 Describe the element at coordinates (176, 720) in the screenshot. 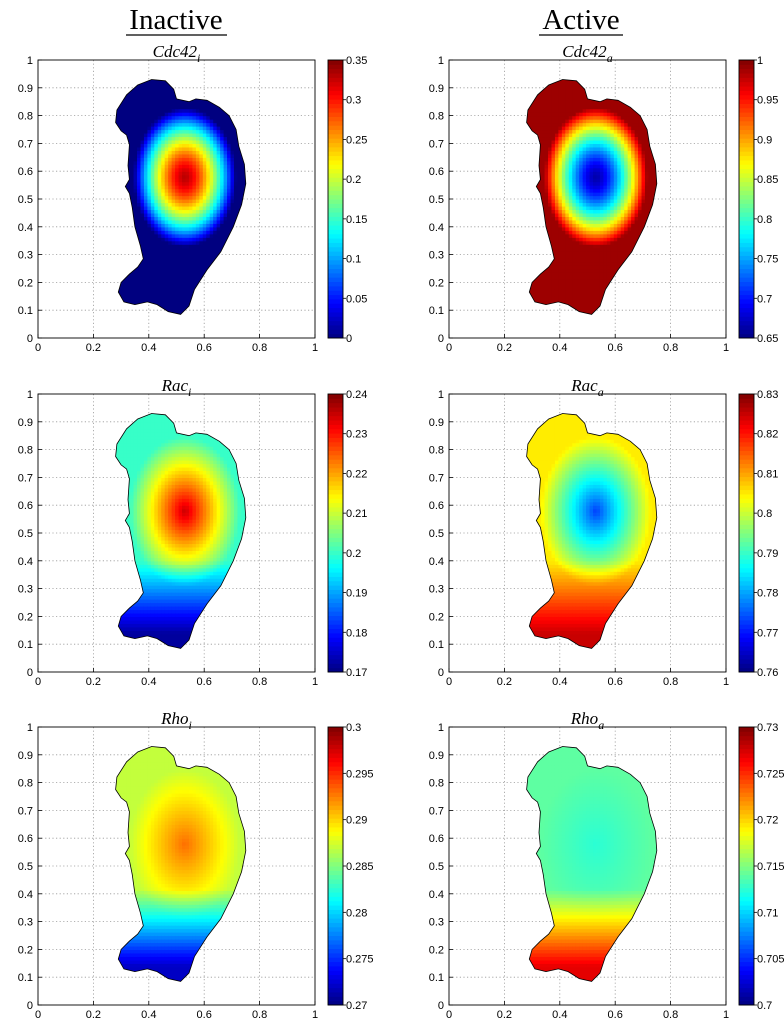

I see `panel-title: Rhoi` at that location.